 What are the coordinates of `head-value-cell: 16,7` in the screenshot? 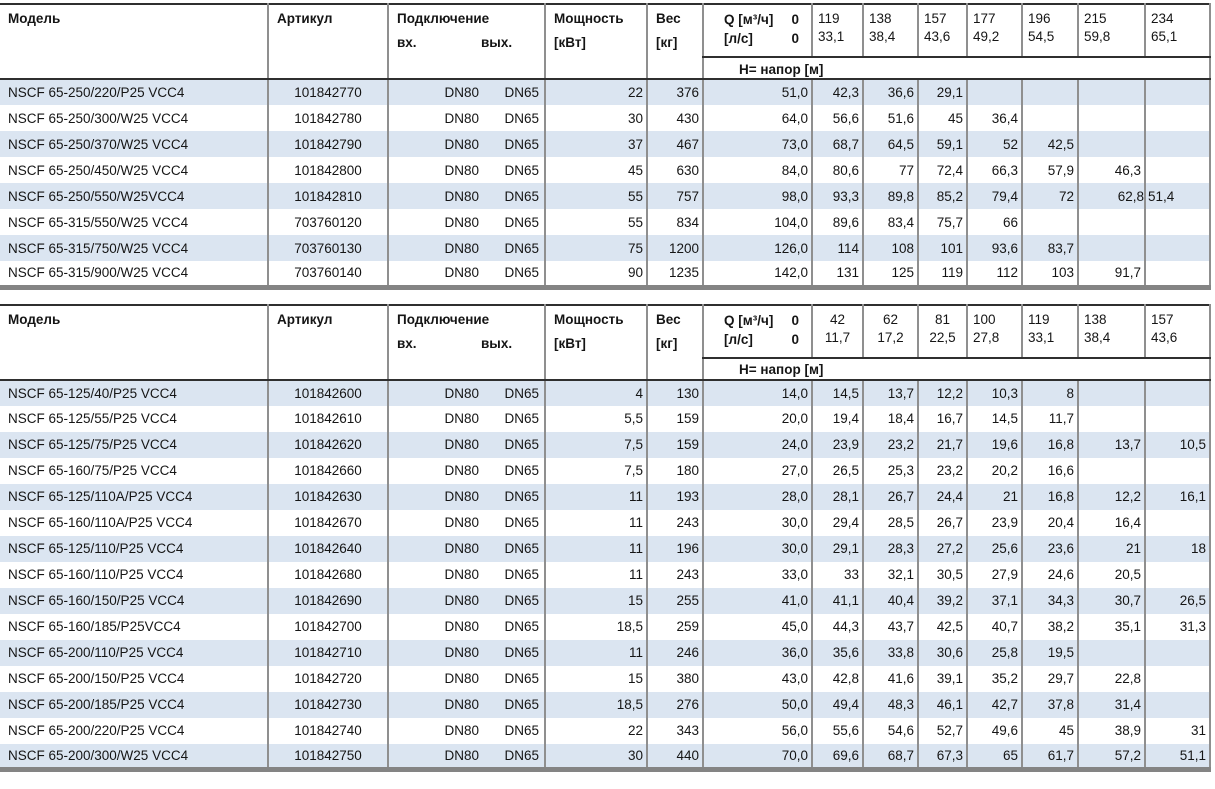 It's located at (942, 418).